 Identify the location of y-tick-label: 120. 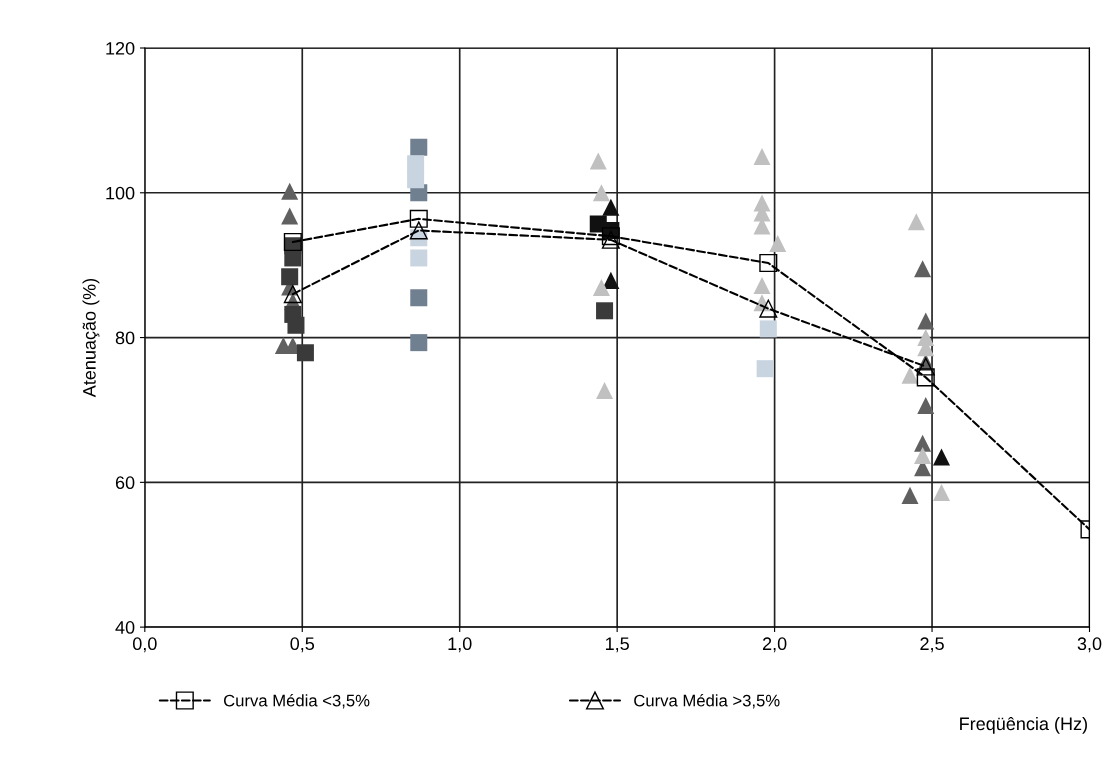
(120, 48).